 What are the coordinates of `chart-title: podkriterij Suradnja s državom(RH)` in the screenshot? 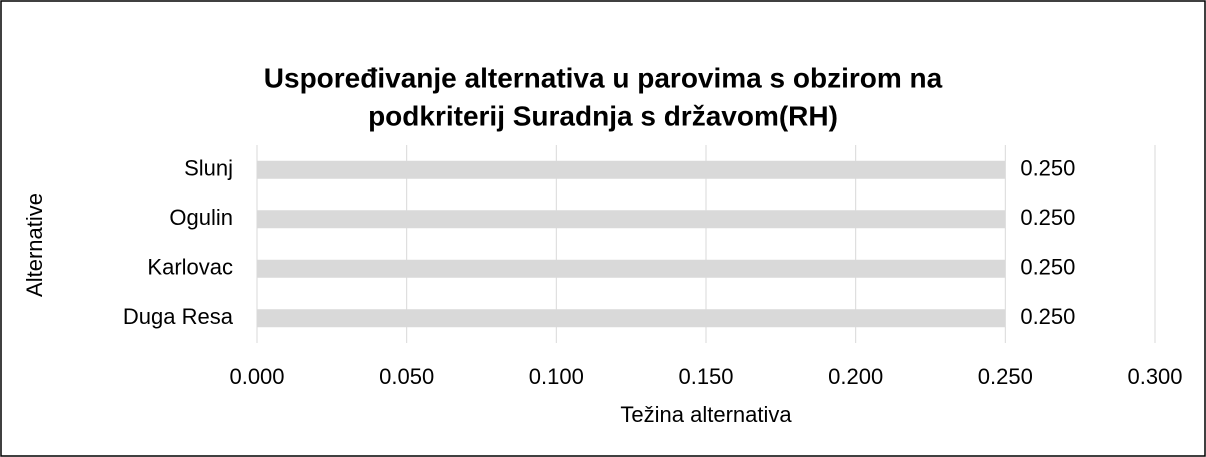 It's located at (603, 115).